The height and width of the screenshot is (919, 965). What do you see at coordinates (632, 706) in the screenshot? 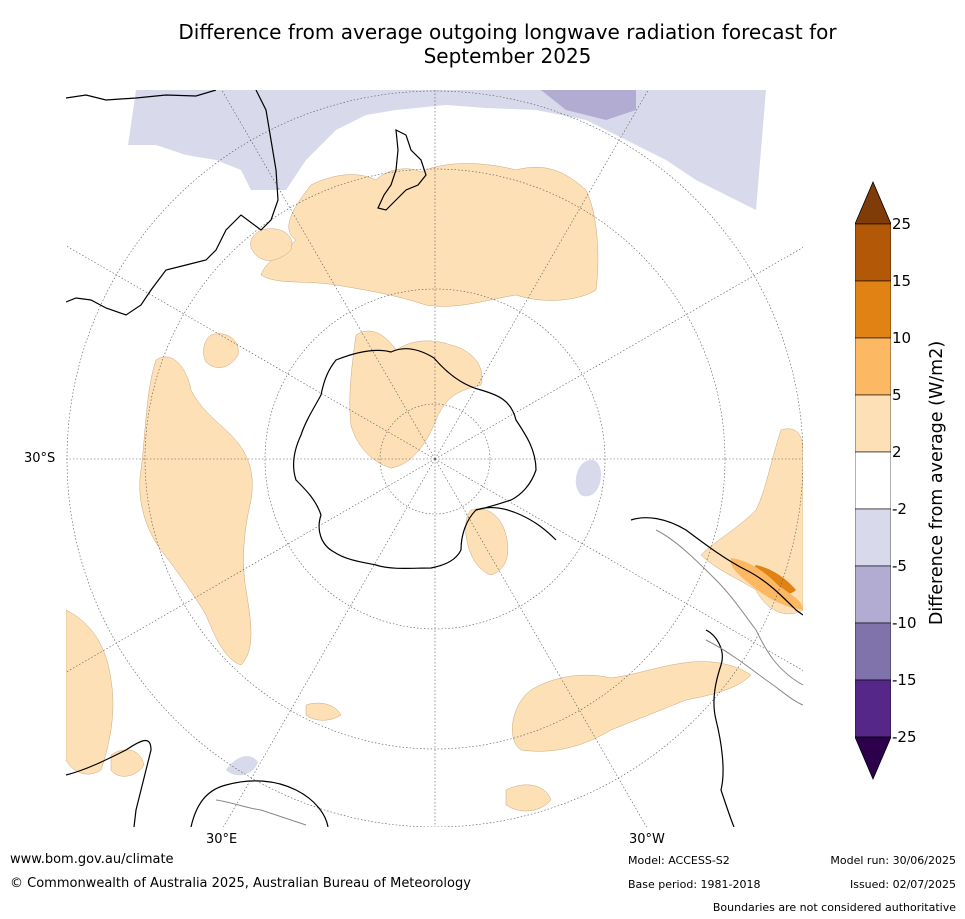
I see `positive-anomaly-region-south-atlantic` at bounding box center [632, 706].